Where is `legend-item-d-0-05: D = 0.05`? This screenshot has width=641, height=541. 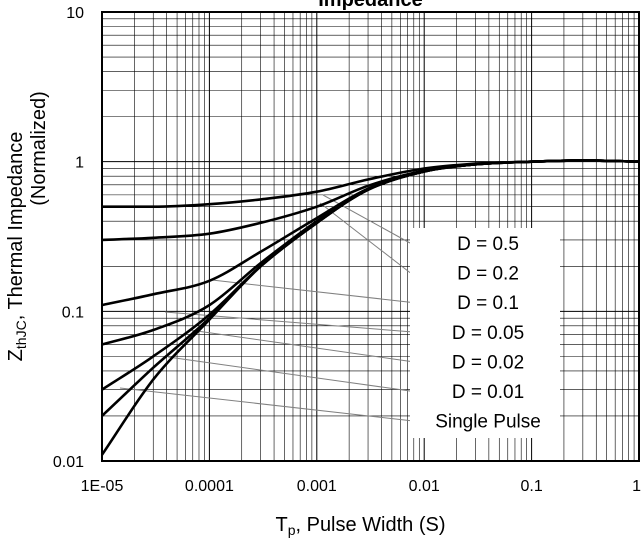
legend-item-d-0-05: D = 0.05 is located at coordinates (488, 333).